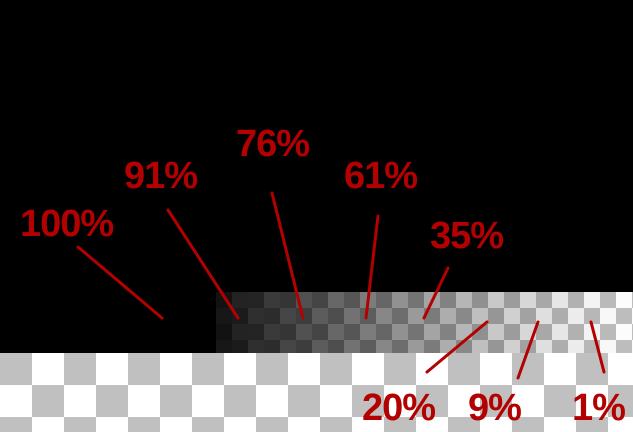 This screenshot has height=432, width=633. What do you see at coordinates (380, 176) in the screenshot?
I see `label-61: 61%` at bounding box center [380, 176].